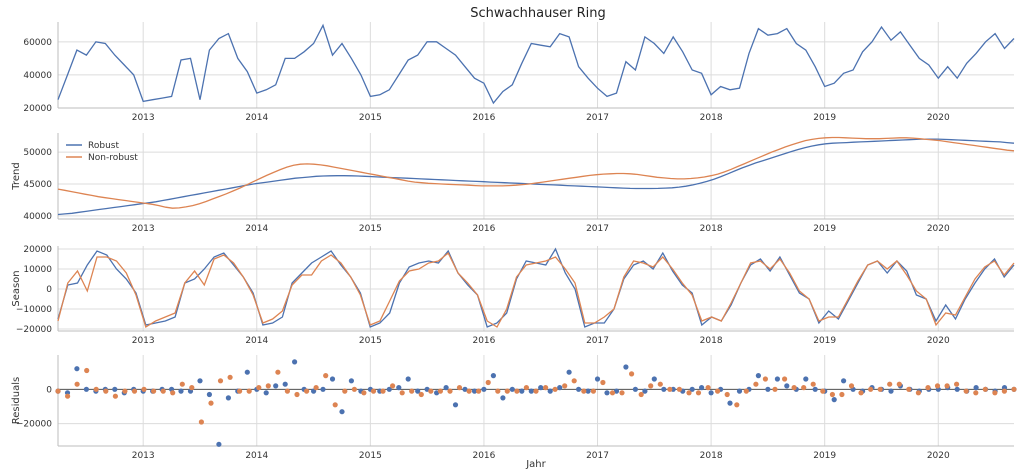  Describe the element at coordinates (49, 390) in the screenshot. I see `y-tick-label: 0` at that location.